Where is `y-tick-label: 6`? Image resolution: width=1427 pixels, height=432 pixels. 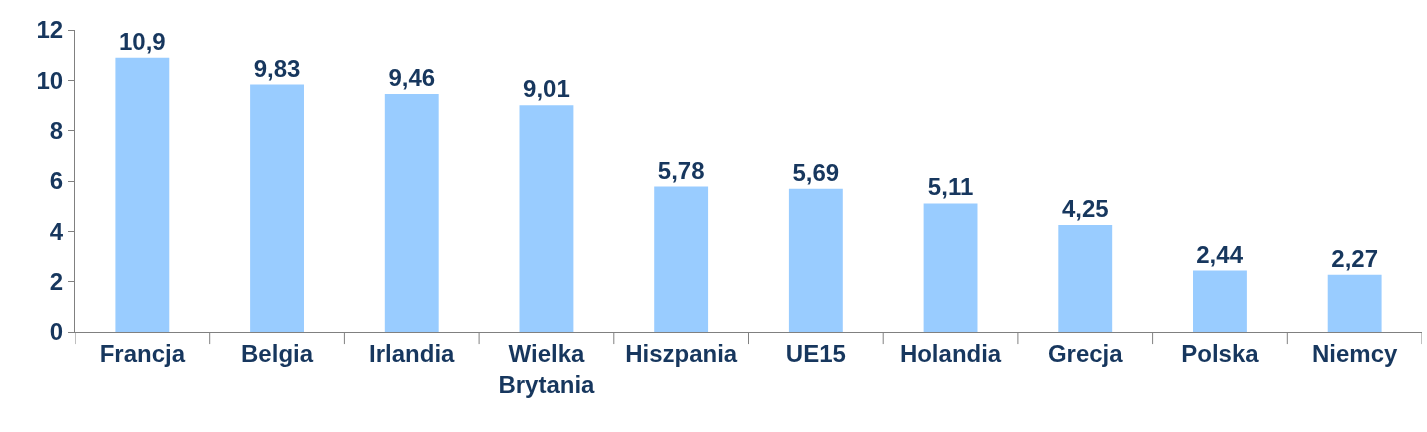
y-tick-label: 6 is located at coordinates (56, 181).